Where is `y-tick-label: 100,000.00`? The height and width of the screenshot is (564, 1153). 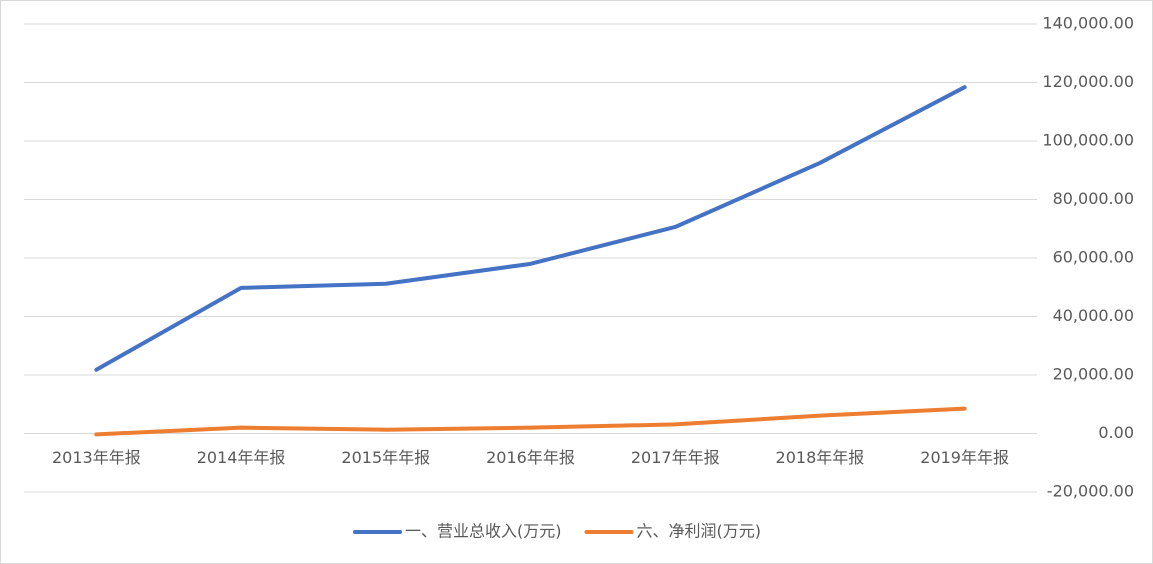
y-tick-label: 100,000.00 is located at coordinates (1088, 140).